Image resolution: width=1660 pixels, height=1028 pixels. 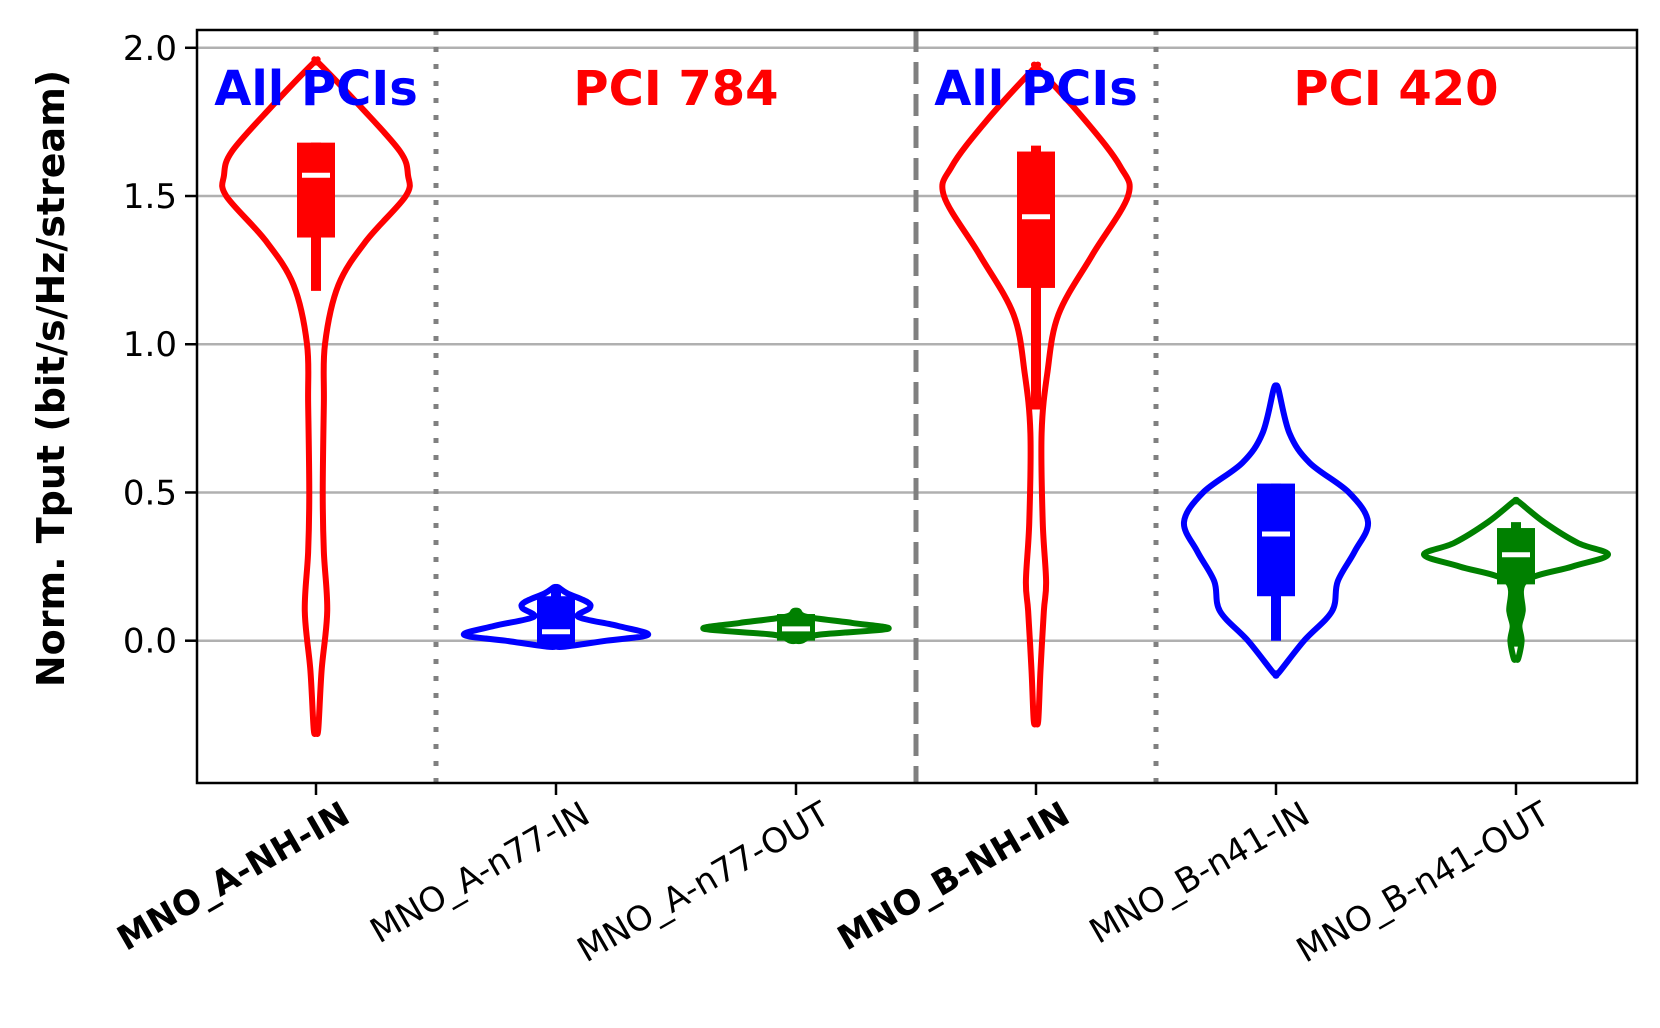 I want to click on y-tick-label: 0.5, so click(x=150, y=493).